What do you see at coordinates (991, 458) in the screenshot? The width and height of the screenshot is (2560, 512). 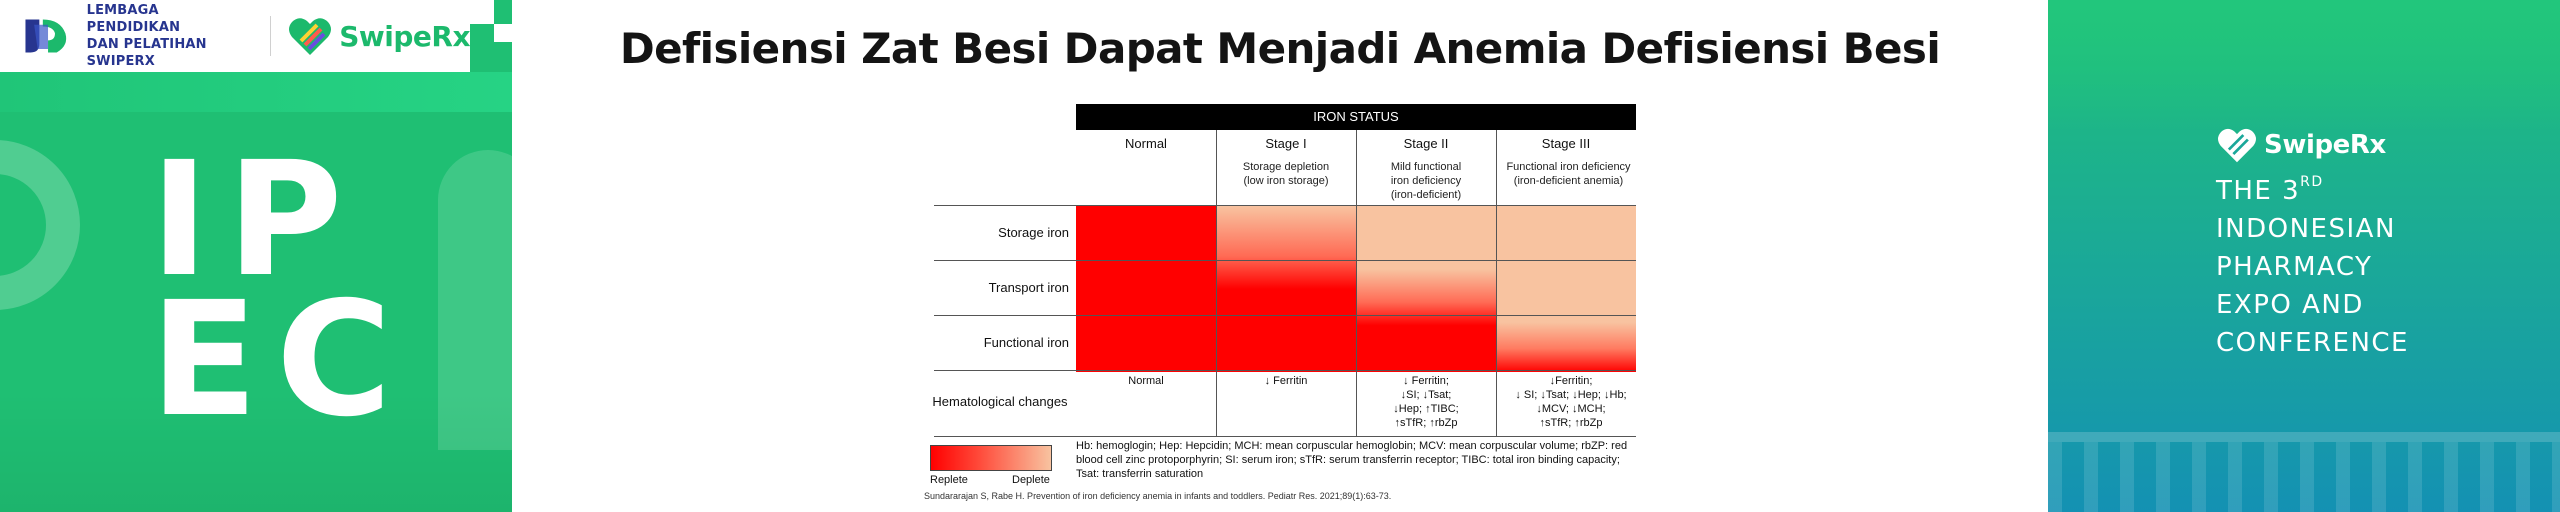 I see `replete-deplete-legend-bar` at bounding box center [991, 458].